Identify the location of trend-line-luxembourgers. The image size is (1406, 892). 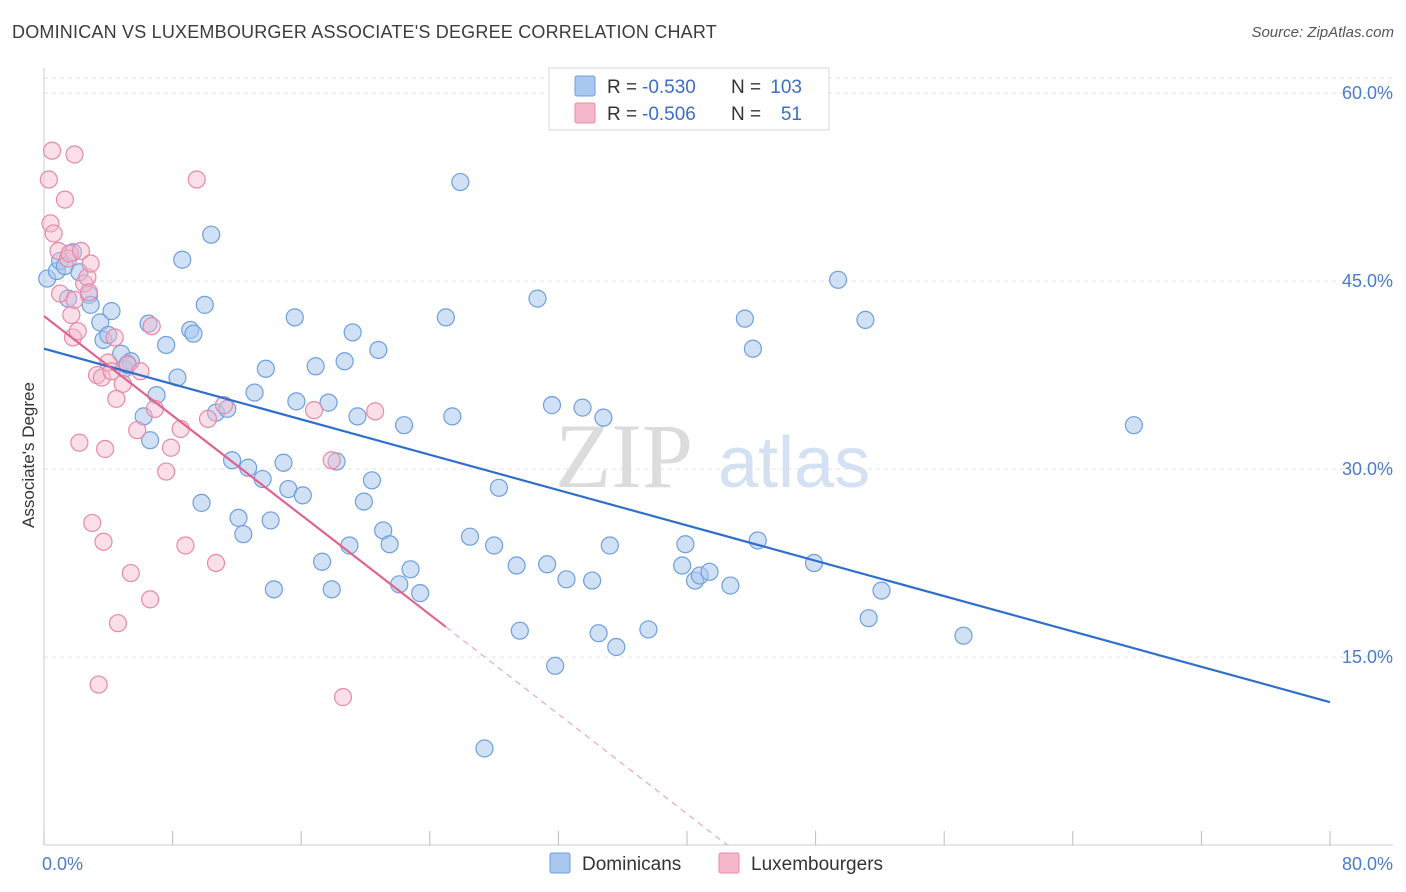
(245, 471).